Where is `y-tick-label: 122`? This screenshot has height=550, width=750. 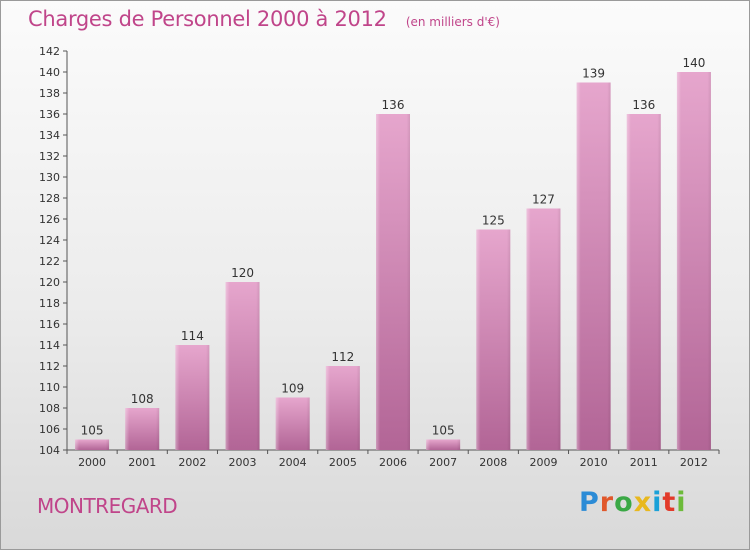 y-tick-label: 122 is located at coordinates (49, 261).